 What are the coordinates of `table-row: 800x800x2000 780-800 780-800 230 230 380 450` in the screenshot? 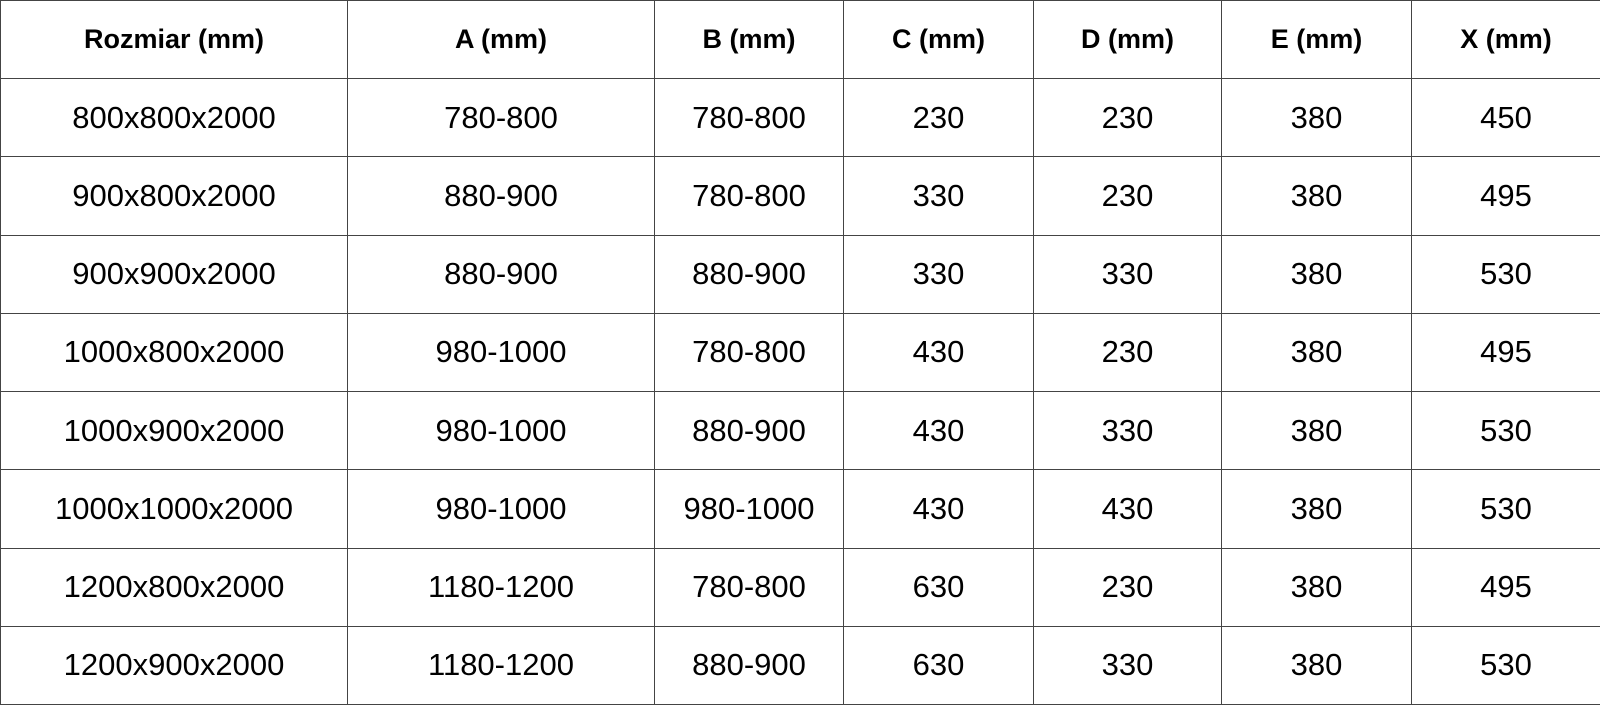 It's located at (800, 117).